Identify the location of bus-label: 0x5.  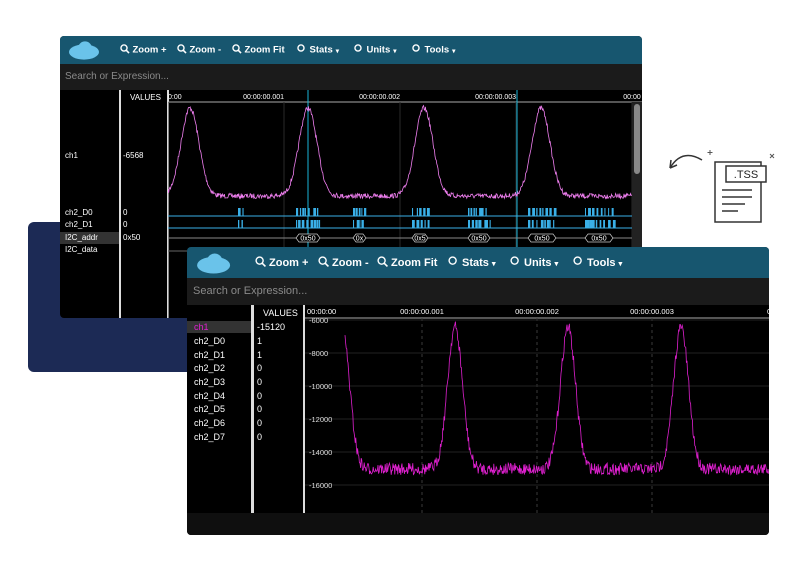
(419, 239).